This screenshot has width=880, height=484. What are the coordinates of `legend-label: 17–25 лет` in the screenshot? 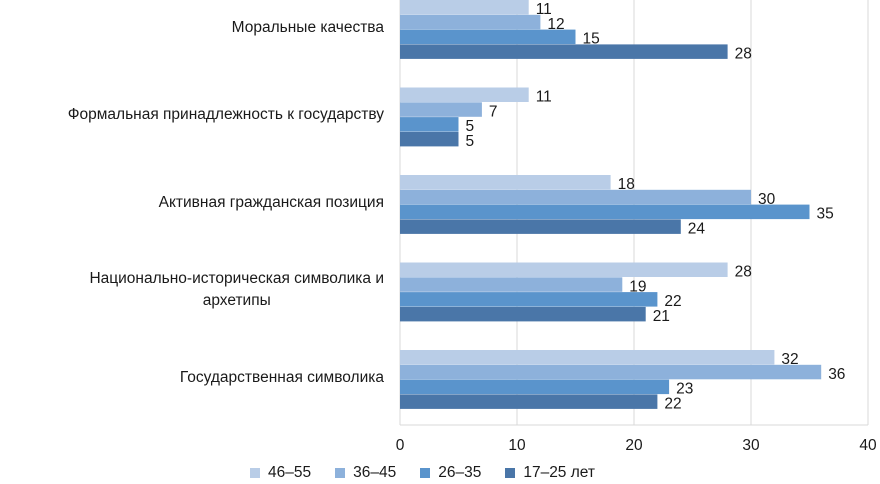 It's located at (559, 472).